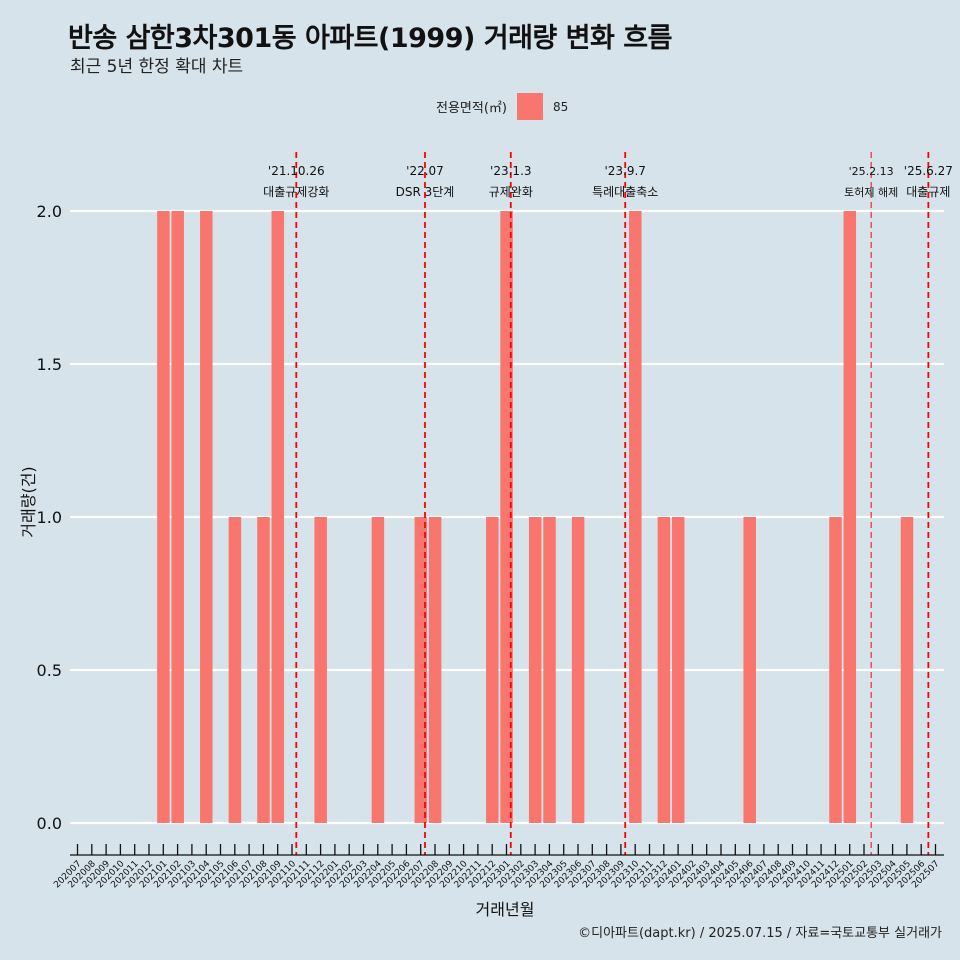 This screenshot has width=960, height=960. I want to click on event-name-label: 규제완화, so click(511, 192).